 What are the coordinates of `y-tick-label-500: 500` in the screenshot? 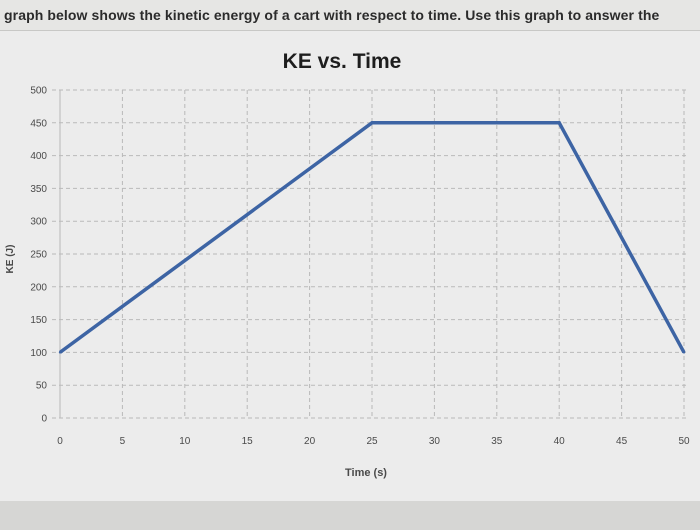 It's located at (38, 91).